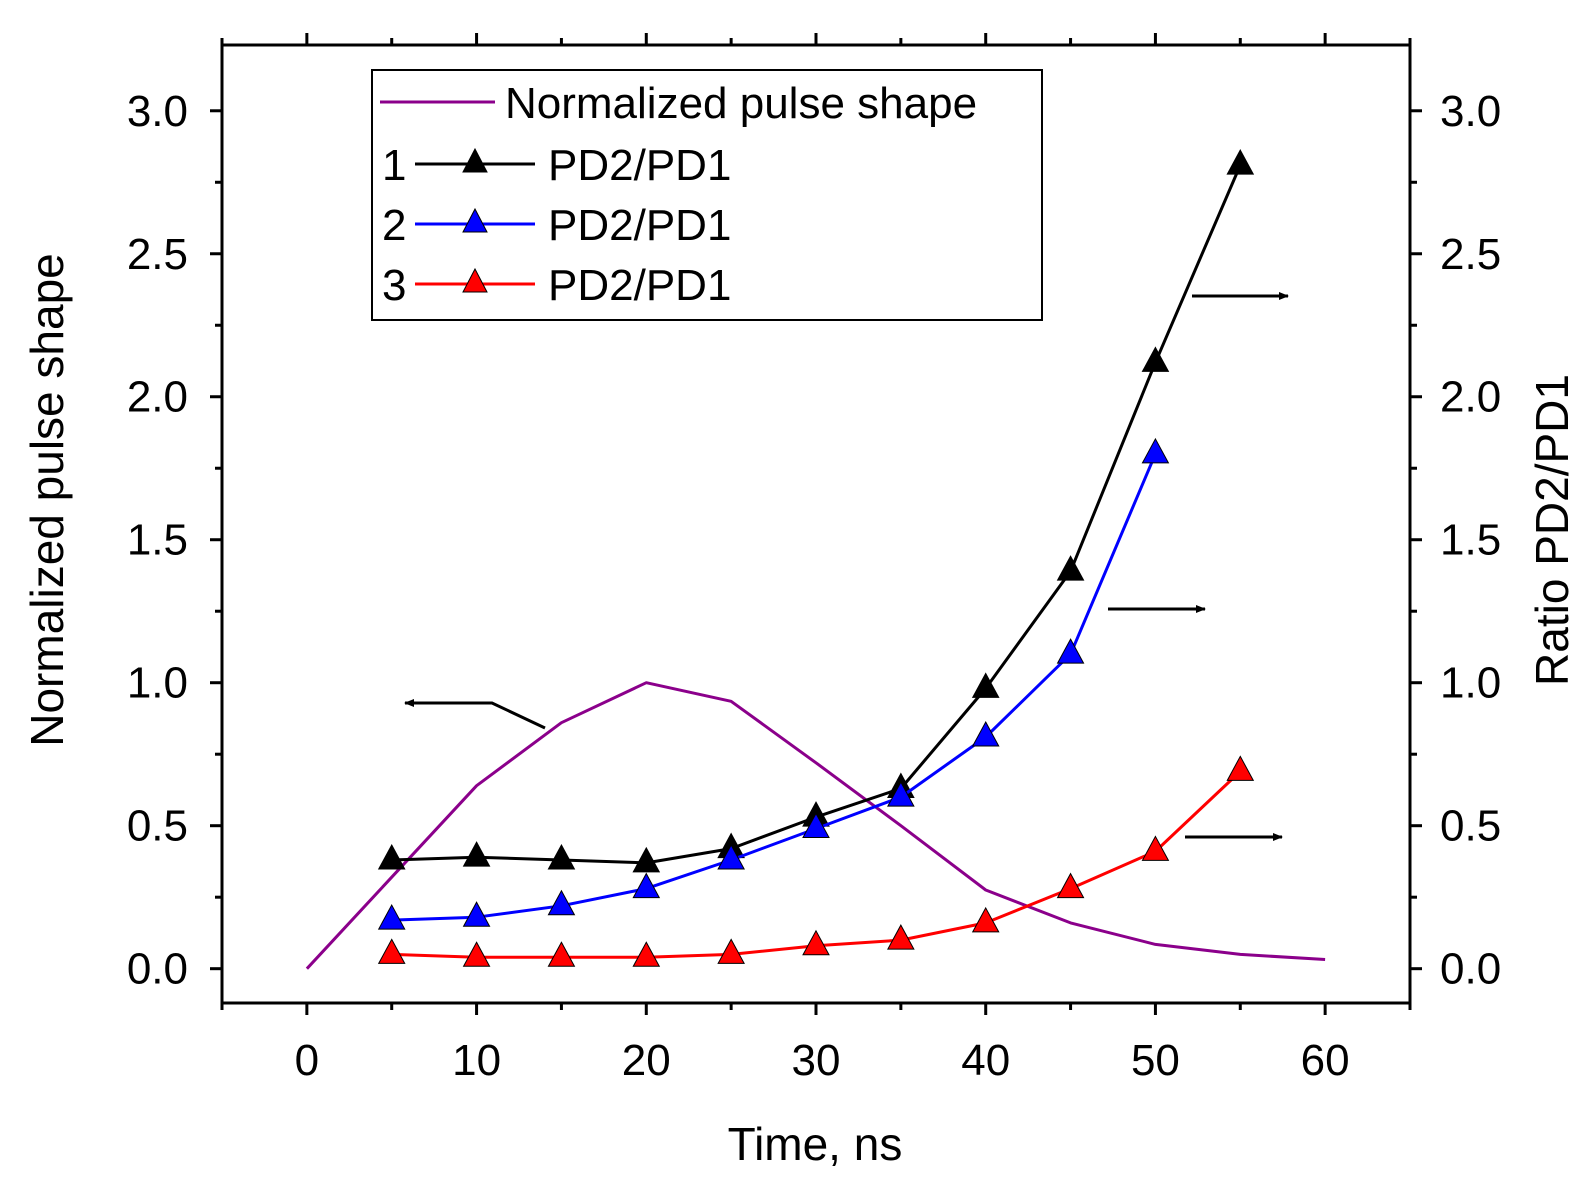 This screenshot has width=1595, height=1190. I want to click on y2-tick-label: 0.5, so click(1470, 826).